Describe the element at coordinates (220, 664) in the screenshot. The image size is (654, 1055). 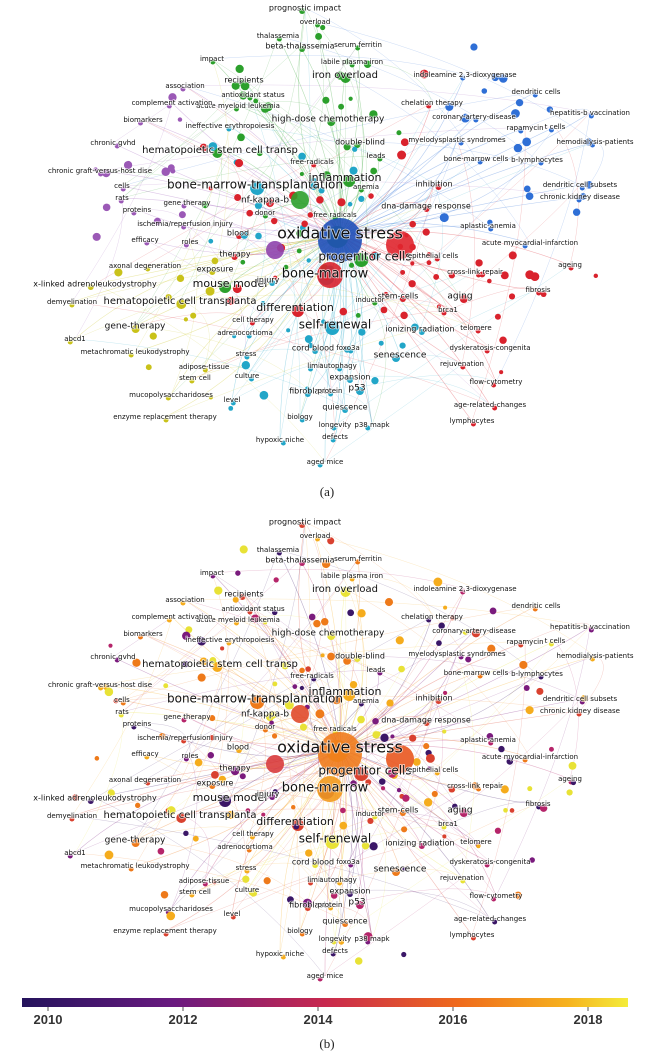
I see `keyword: hematopoietic stem cell transp` at that location.